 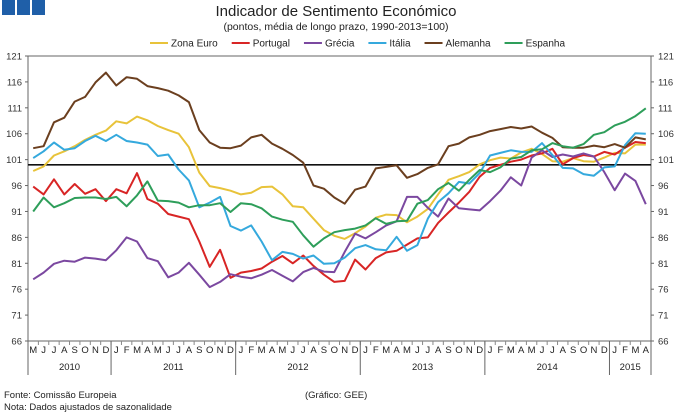 I want to click on year-label: 2010, so click(x=69, y=367).